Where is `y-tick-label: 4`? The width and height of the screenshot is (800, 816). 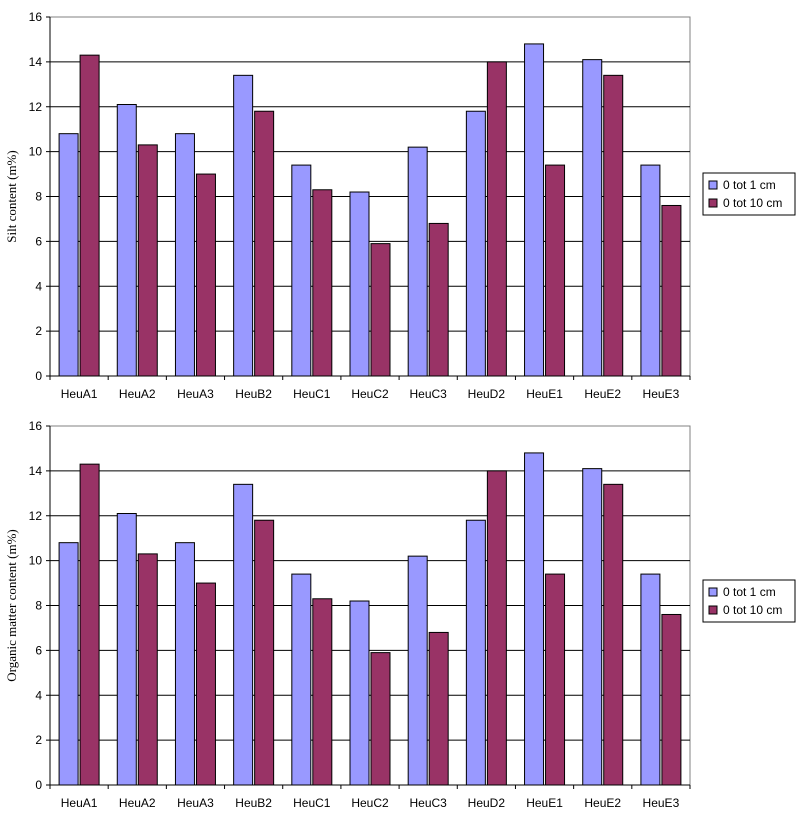
y-tick-label: 4 is located at coordinates (38, 695).